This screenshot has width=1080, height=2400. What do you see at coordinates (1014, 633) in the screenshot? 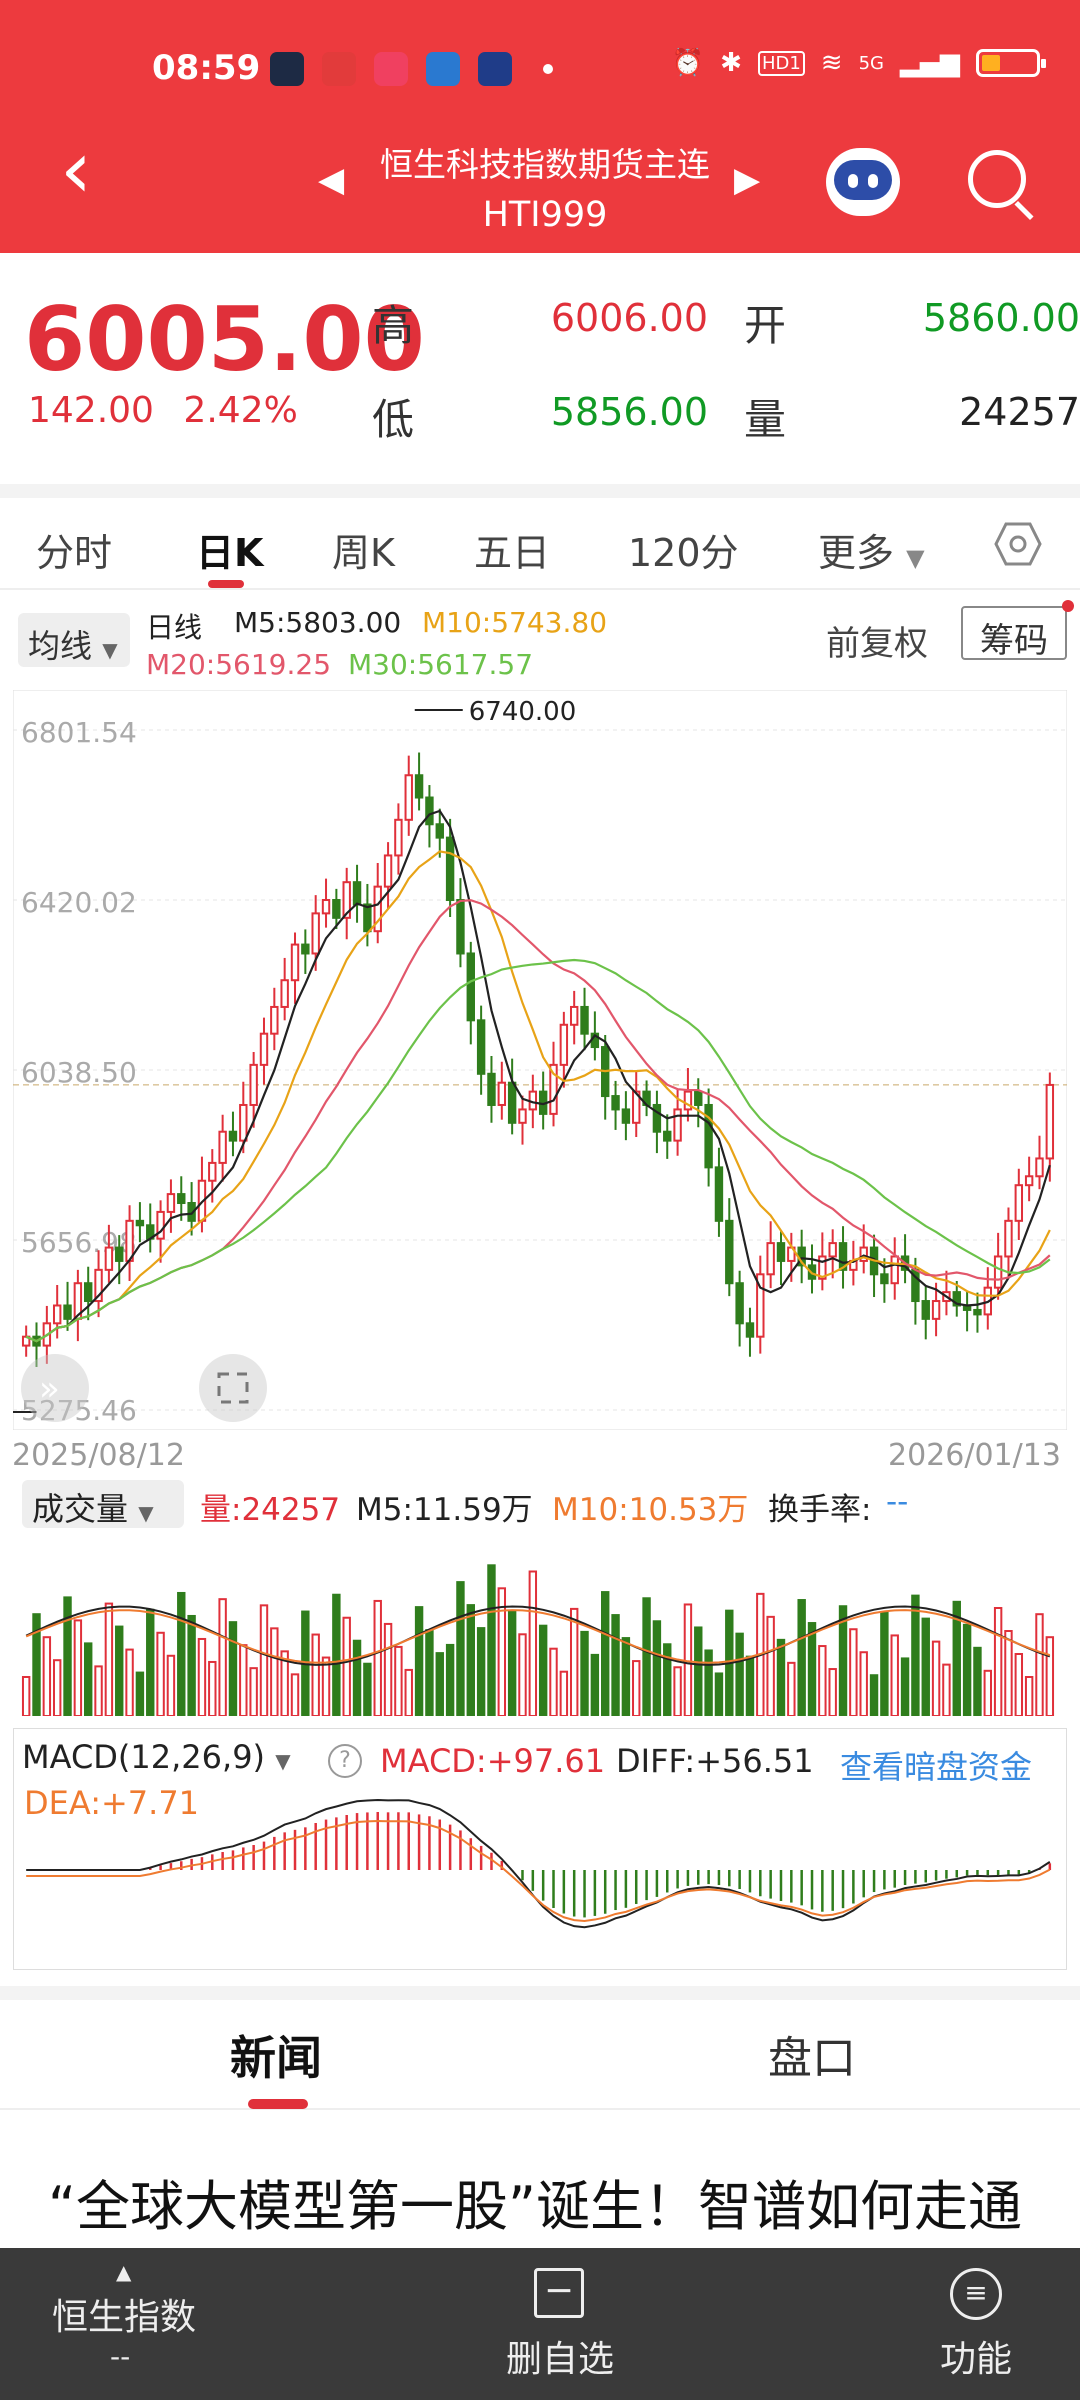
I see `chip-distribution-button: 筹码` at bounding box center [1014, 633].